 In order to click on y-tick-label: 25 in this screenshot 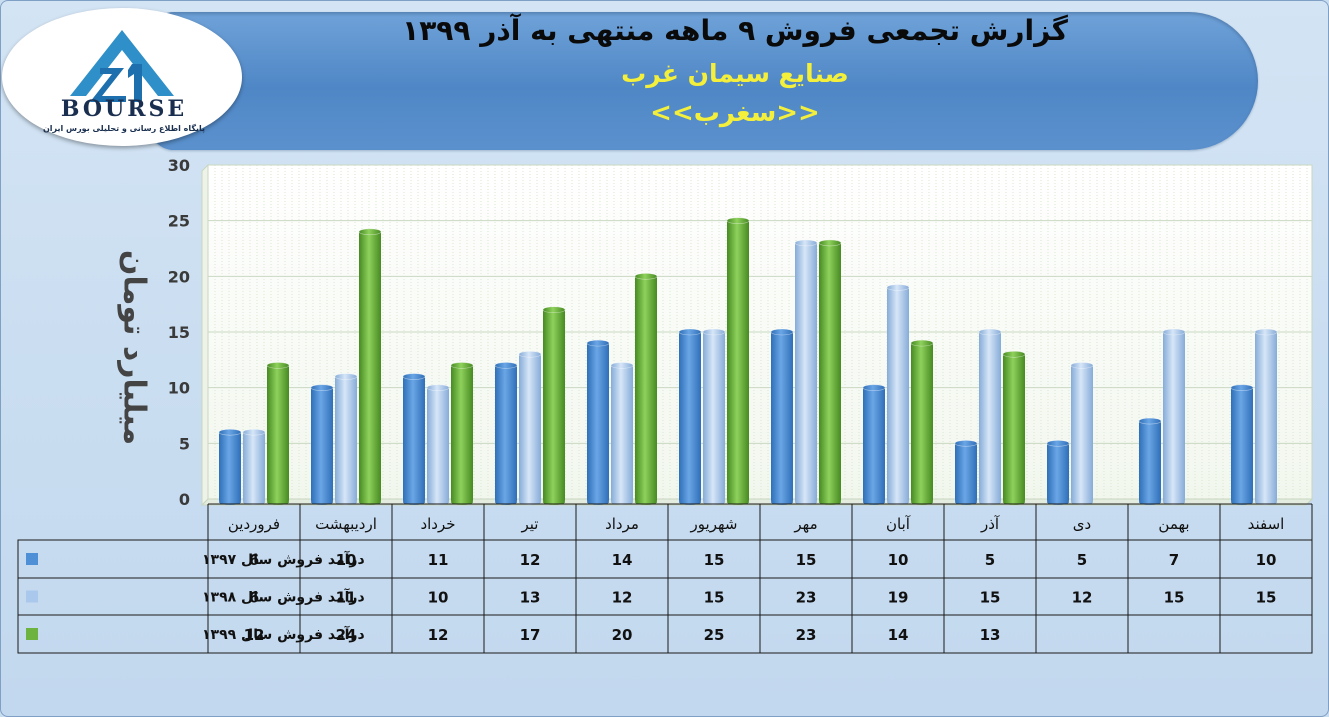, I will do `click(179, 221)`.